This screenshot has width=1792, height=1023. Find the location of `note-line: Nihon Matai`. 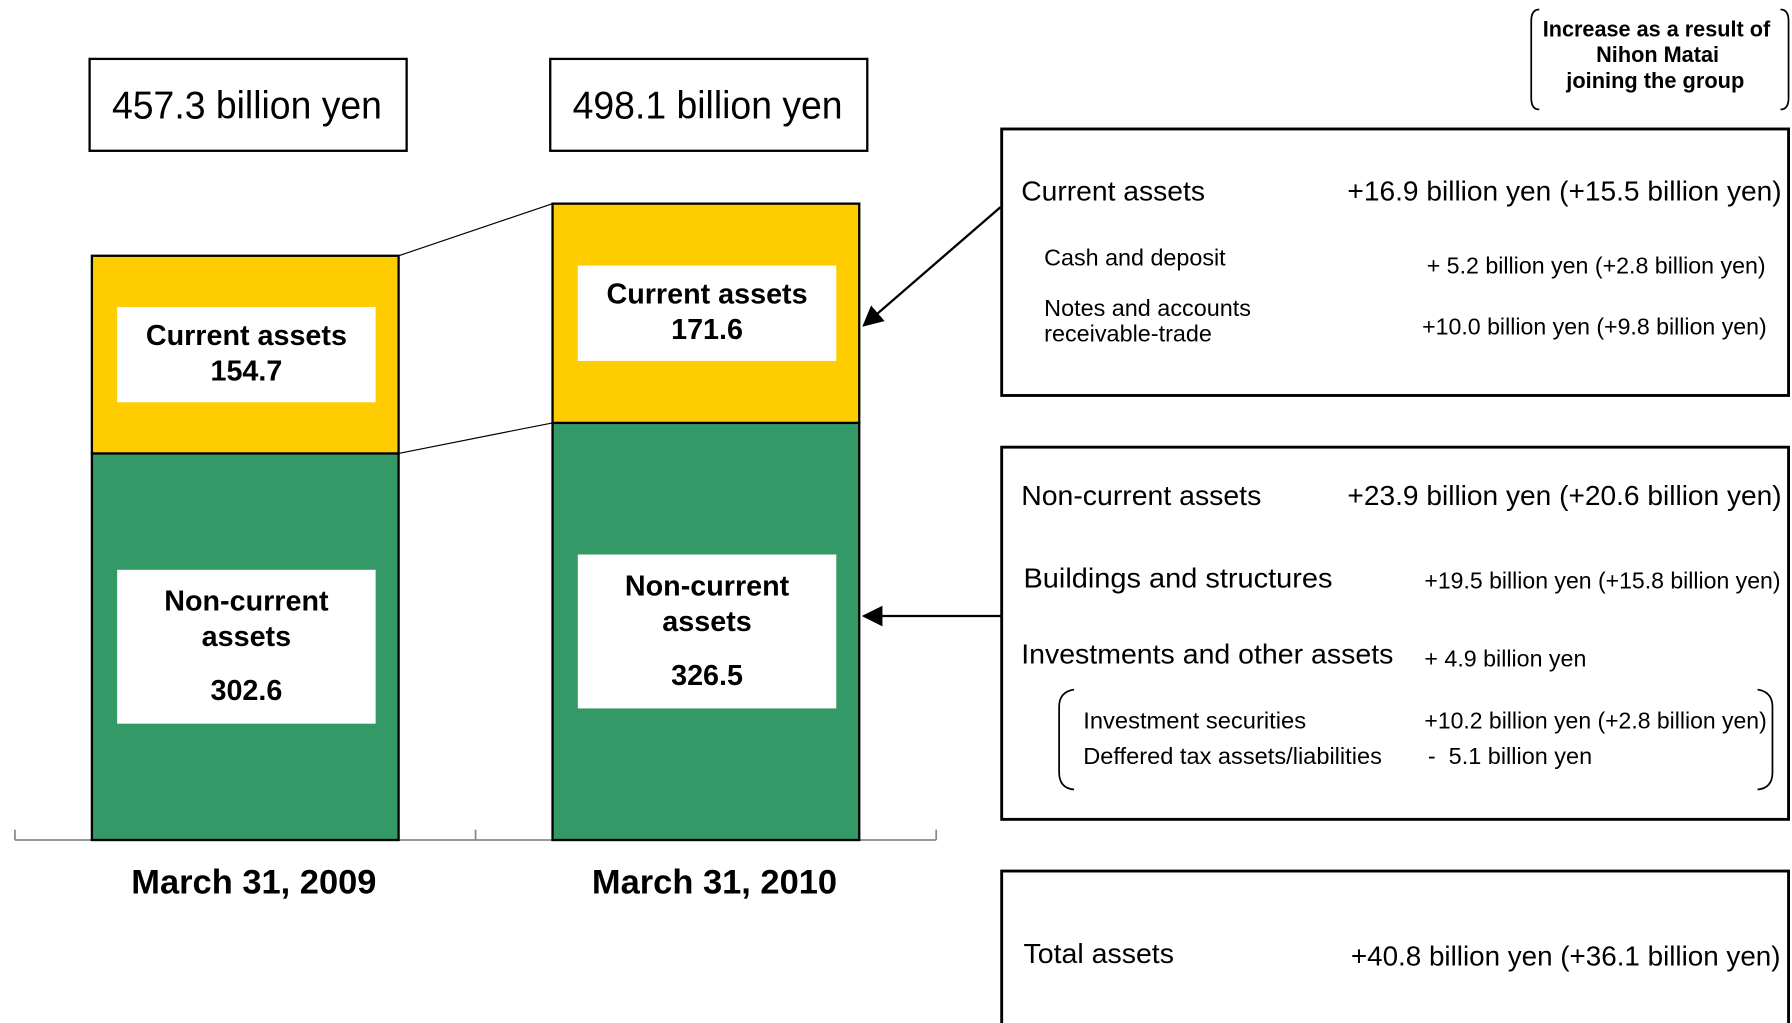

note-line: Nihon Matai is located at coordinates (1657, 54).